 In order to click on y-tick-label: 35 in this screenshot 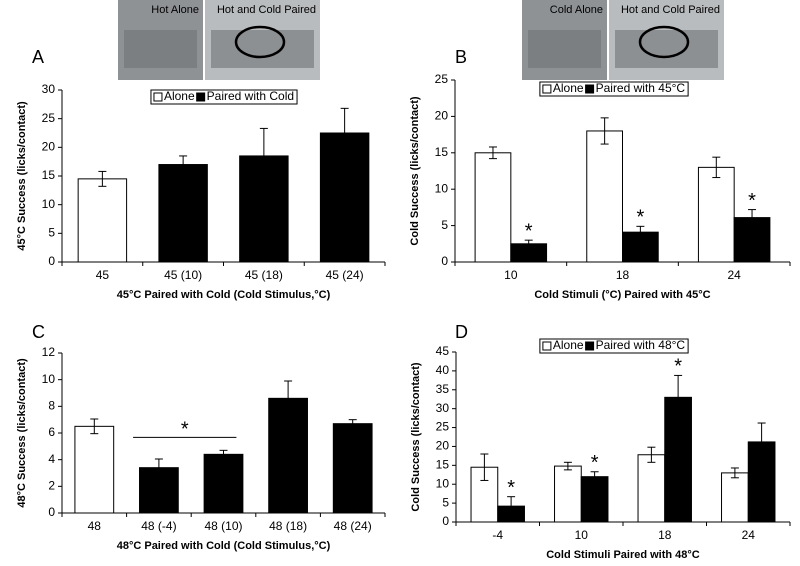, I will do `click(443, 389)`.